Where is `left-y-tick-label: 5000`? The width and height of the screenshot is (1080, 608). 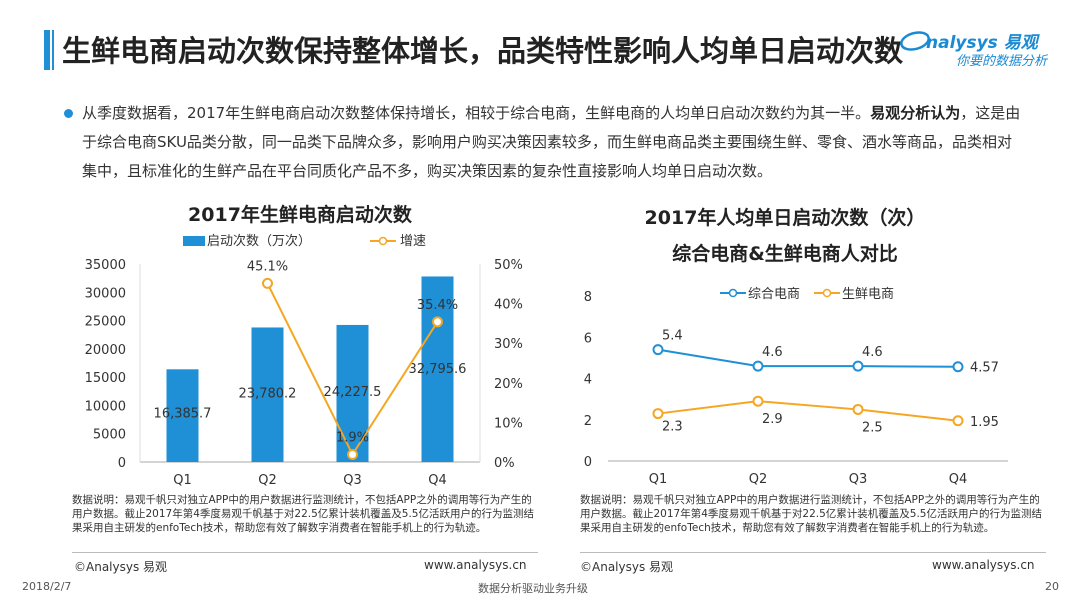
left-y-tick-label: 5000 is located at coordinates (109, 435).